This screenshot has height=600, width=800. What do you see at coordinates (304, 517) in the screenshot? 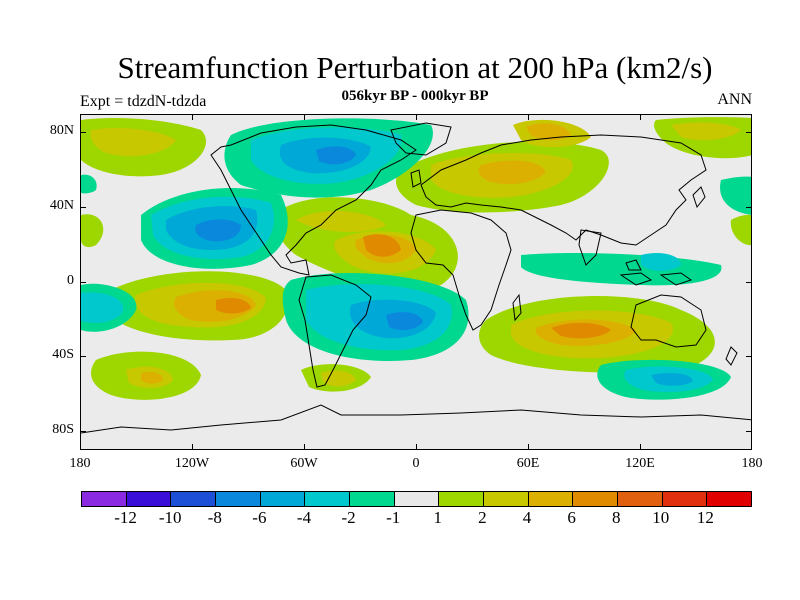
I see `colorbar-label: -4` at bounding box center [304, 517].